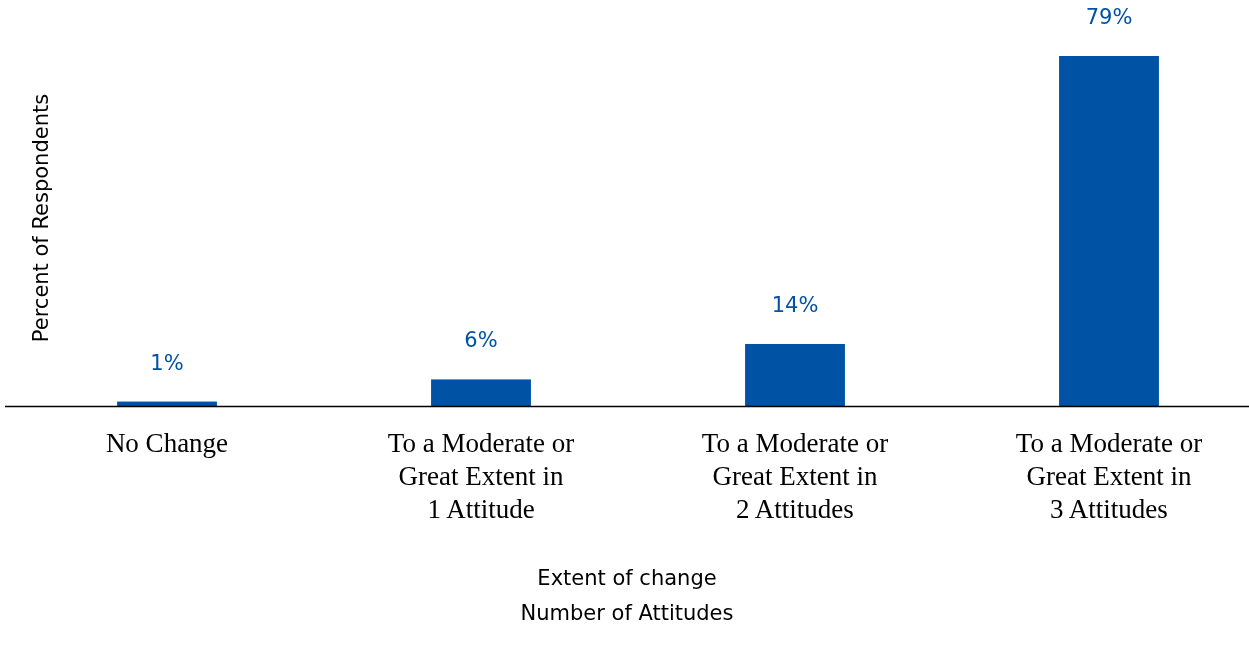  Describe the element at coordinates (167, 443) in the screenshot. I see `x-tick-label: No Change` at that location.